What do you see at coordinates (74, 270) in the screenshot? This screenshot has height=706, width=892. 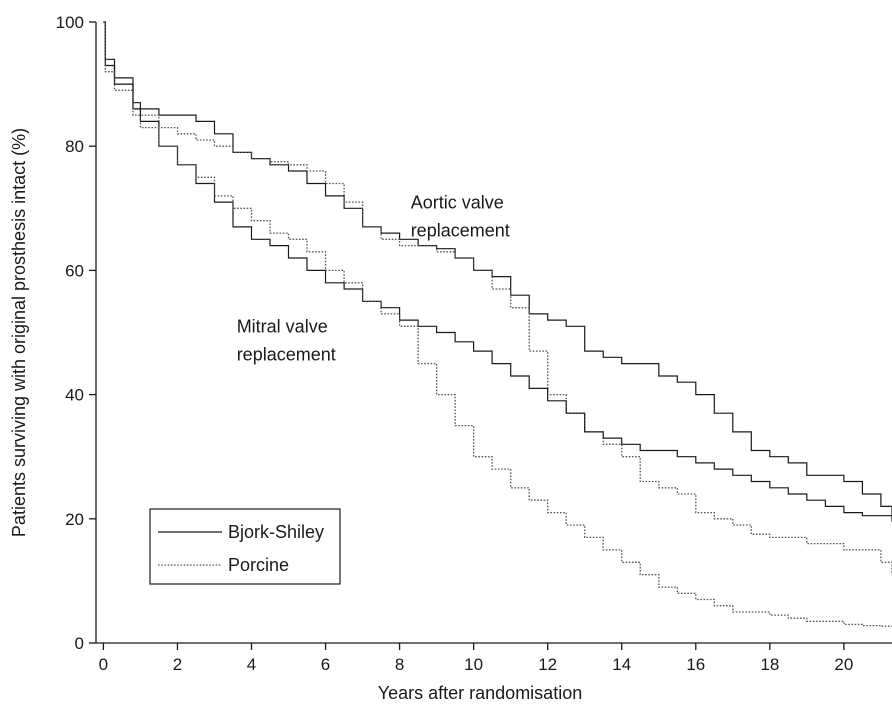 I see `y-tick-label: 60` at bounding box center [74, 270].